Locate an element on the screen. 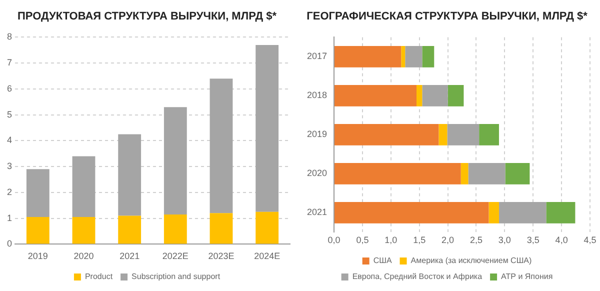 Image resolution: width=600 pixels, height=291 pixels. legend-label: АТР и Япония is located at coordinates (527, 277).